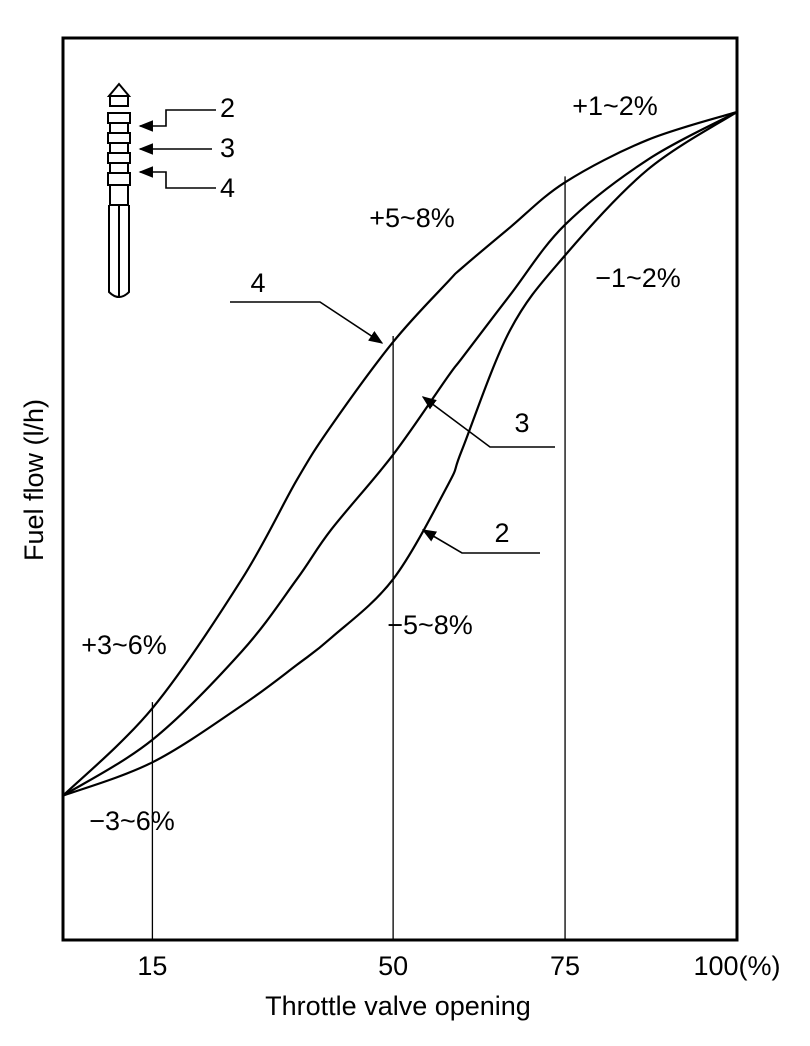 The height and width of the screenshot is (1046, 810). What do you see at coordinates (227, 148) in the screenshot?
I see `needle-label: 3` at bounding box center [227, 148].